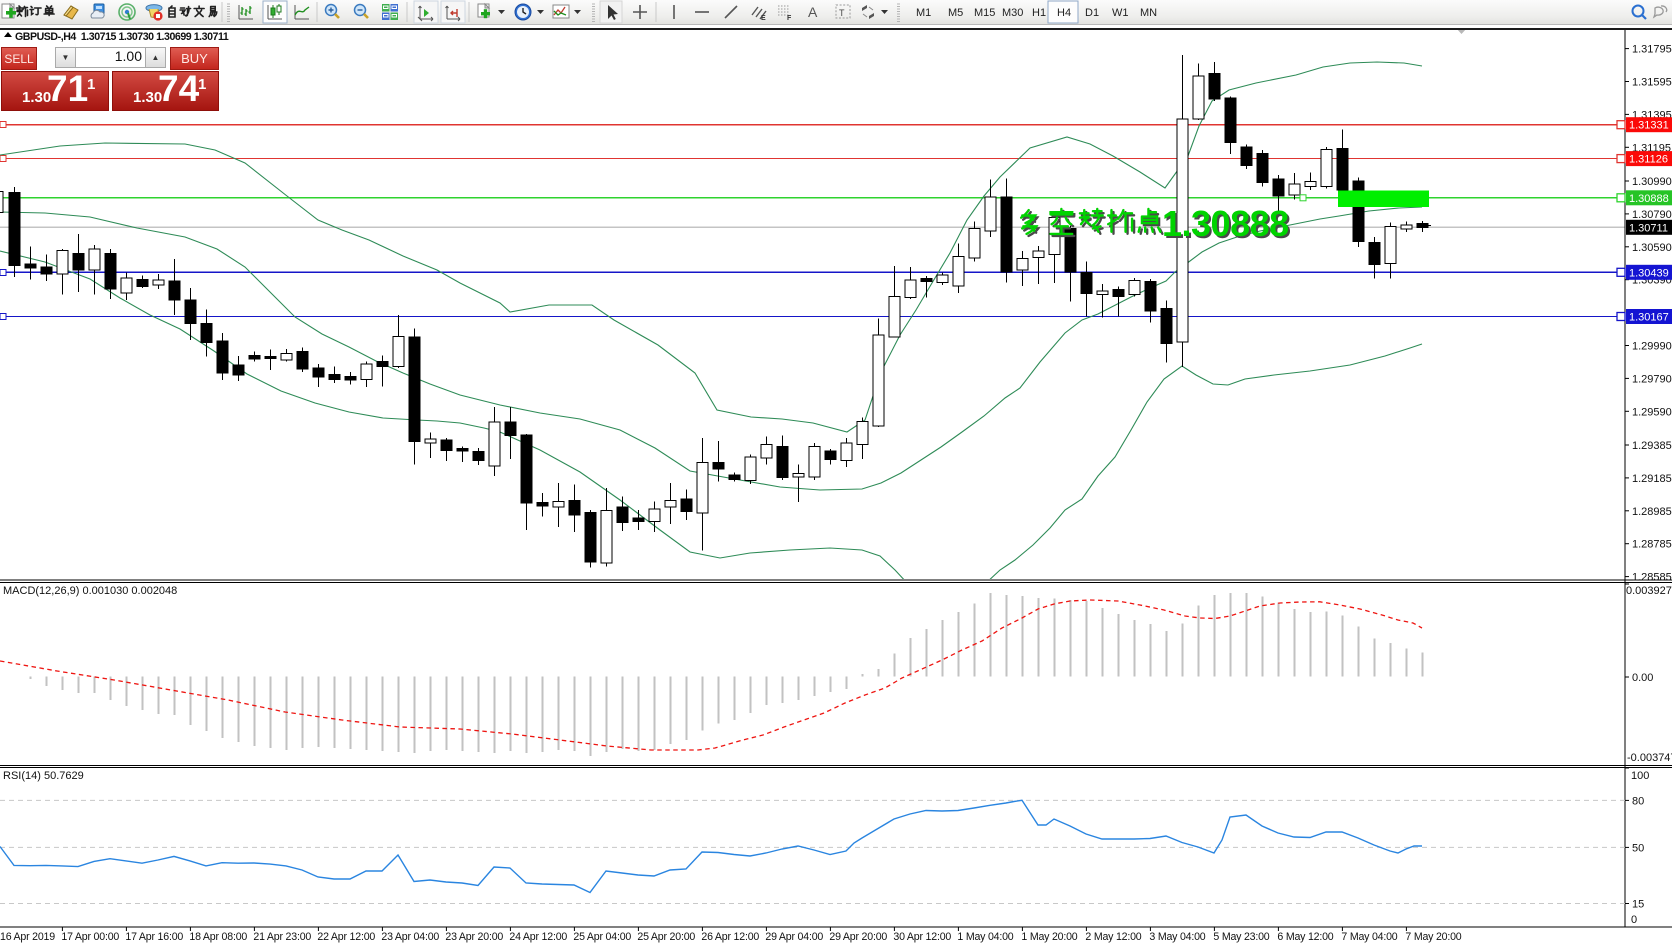  Describe the element at coordinates (1638, 801) in the screenshot. I see `svg-text: 80` at that location.